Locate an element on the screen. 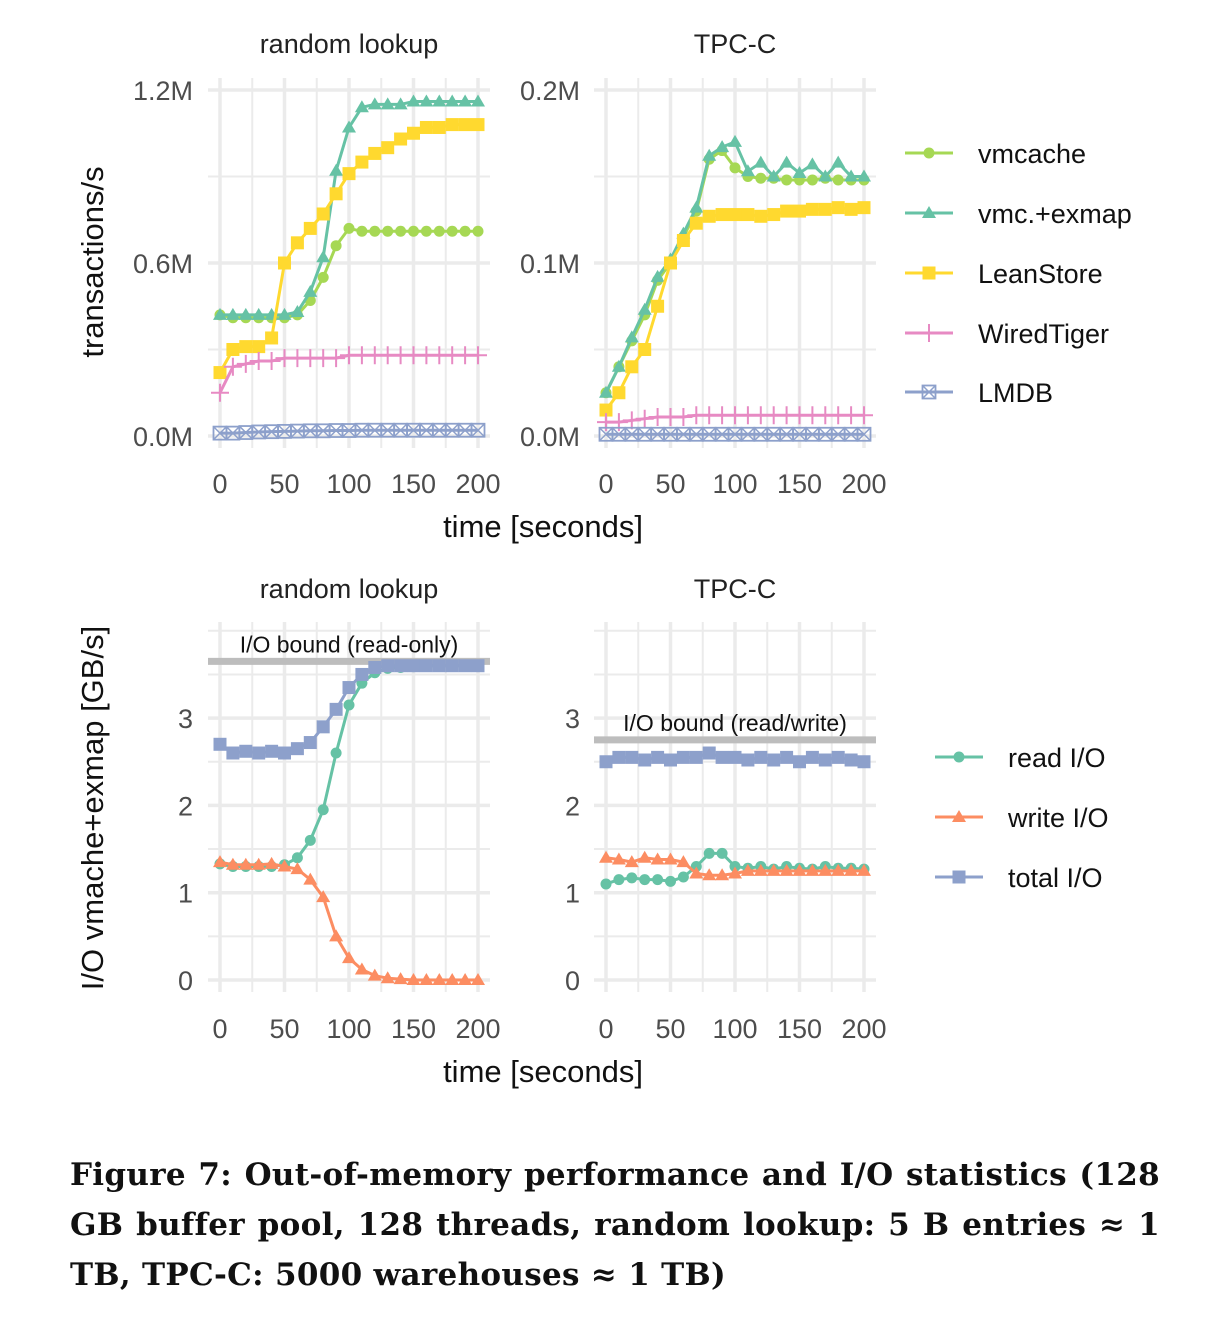 The image size is (1214, 1334). panel-tpc-c: TPC-C 0.0M 0.1M 0.2M 0 50 100 150 200 is located at coordinates (703, 264).